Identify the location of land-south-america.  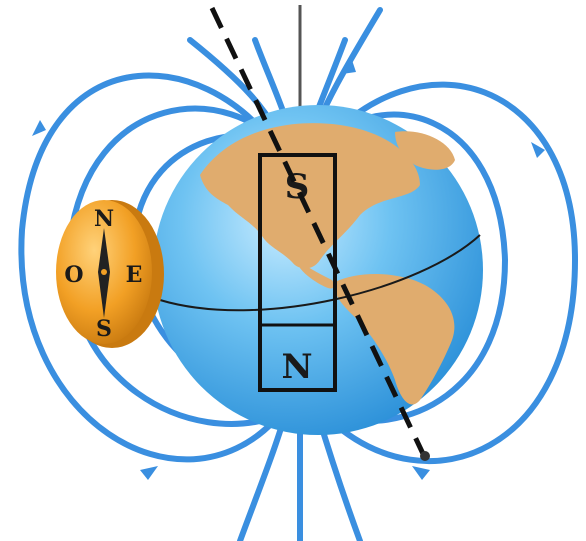
(394, 339).